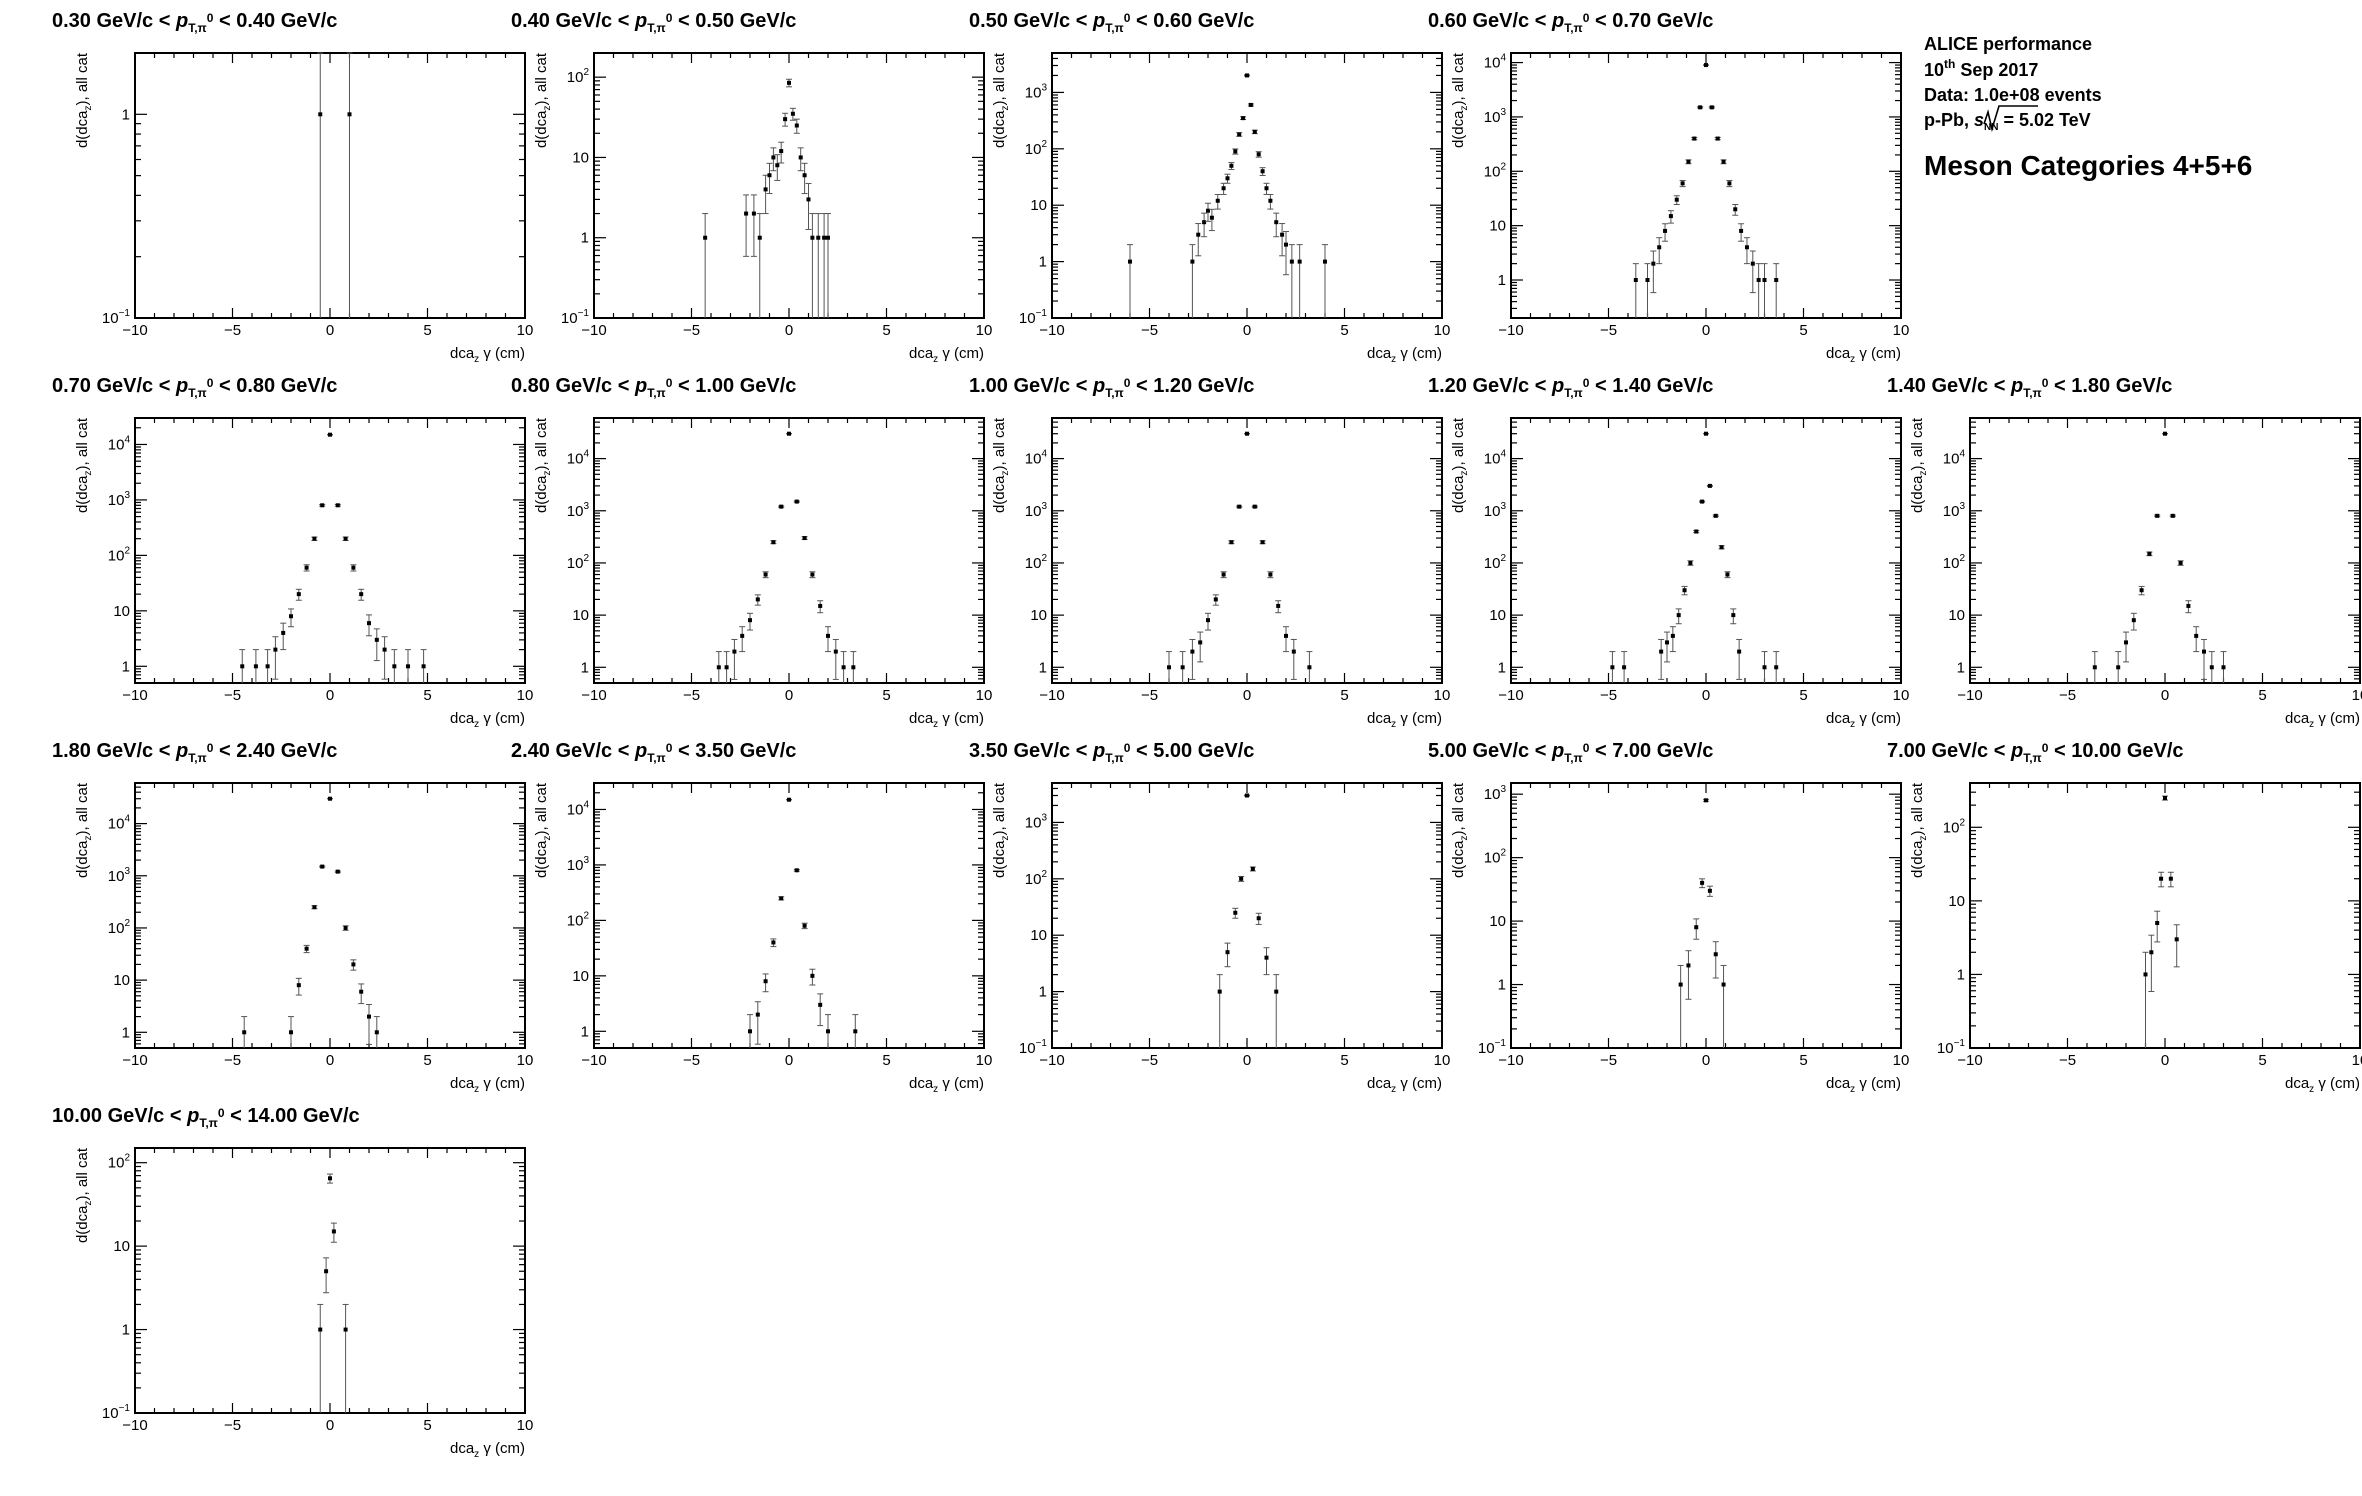 The height and width of the screenshot is (1496, 2362). What do you see at coordinates (1979, 120) in the screenshot?
I see `info-energy-s: s` at bounding box center [1979, 120].